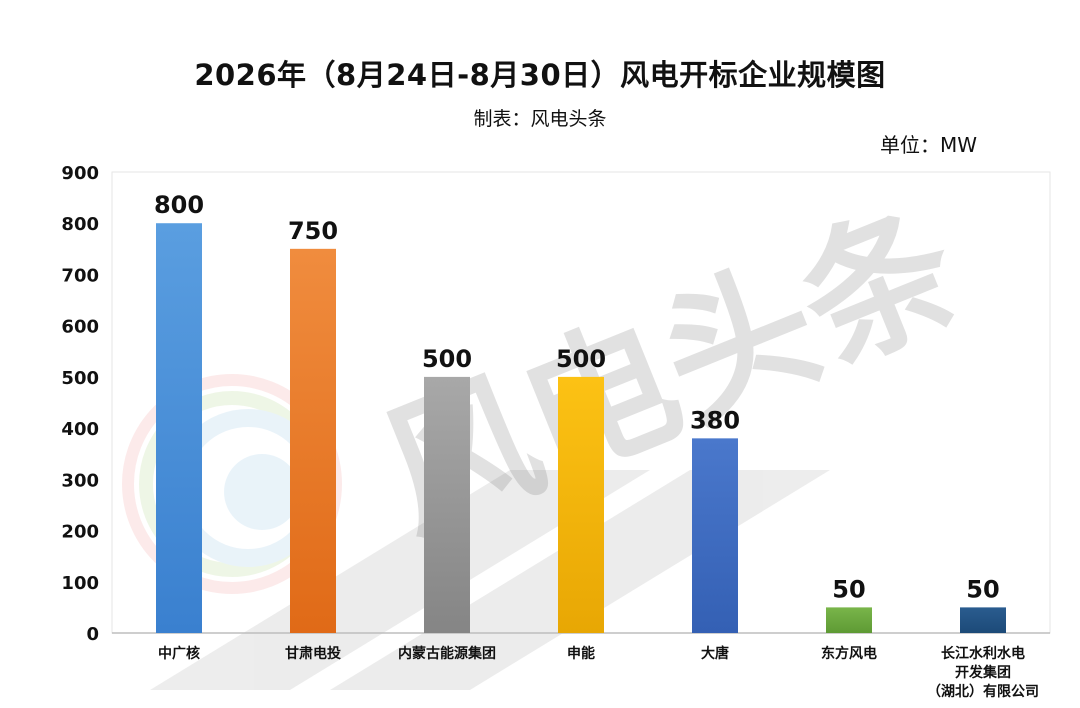 This screenshot has width=1080, height=708. I want to click on data-label: 750, so click(313, 231).